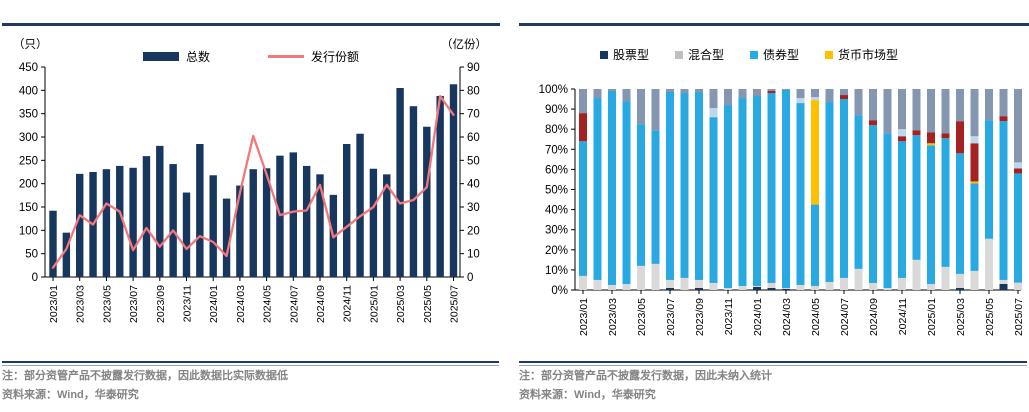 The height and width of the screenshot is (412, 1029). Describe the element at coordinates (641, 277) in the screenshot. I see `stack-seg-1-2023/05` at that location.